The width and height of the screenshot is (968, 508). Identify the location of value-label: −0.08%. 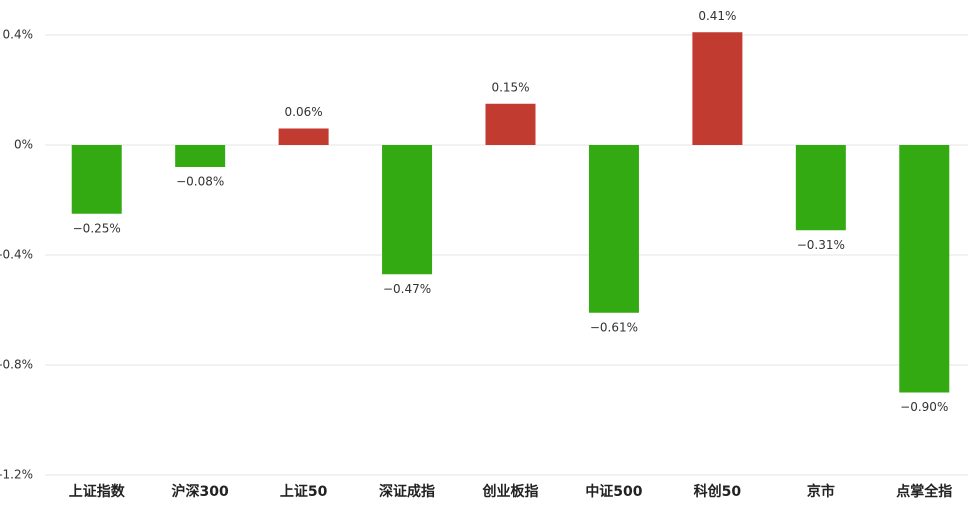
(200, 182).